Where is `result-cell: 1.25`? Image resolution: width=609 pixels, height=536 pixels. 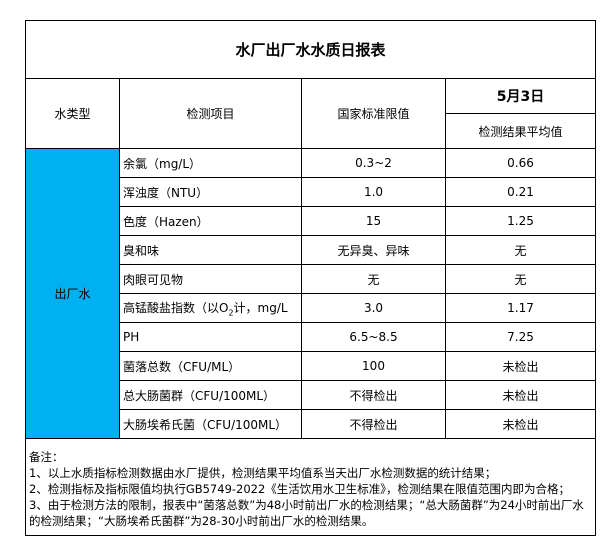 result-cell: 1.25 is located at coordinates (520, 221).